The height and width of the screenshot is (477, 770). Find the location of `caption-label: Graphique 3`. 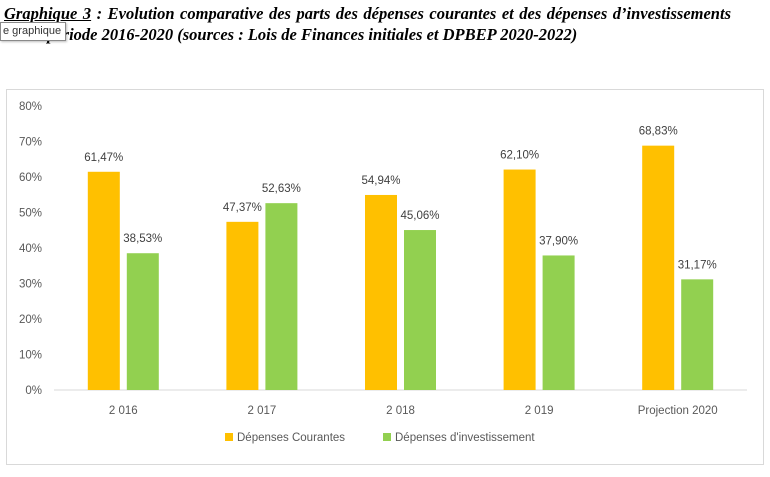

caption-label: Graphique 3 is located at coordinates (48, 13).